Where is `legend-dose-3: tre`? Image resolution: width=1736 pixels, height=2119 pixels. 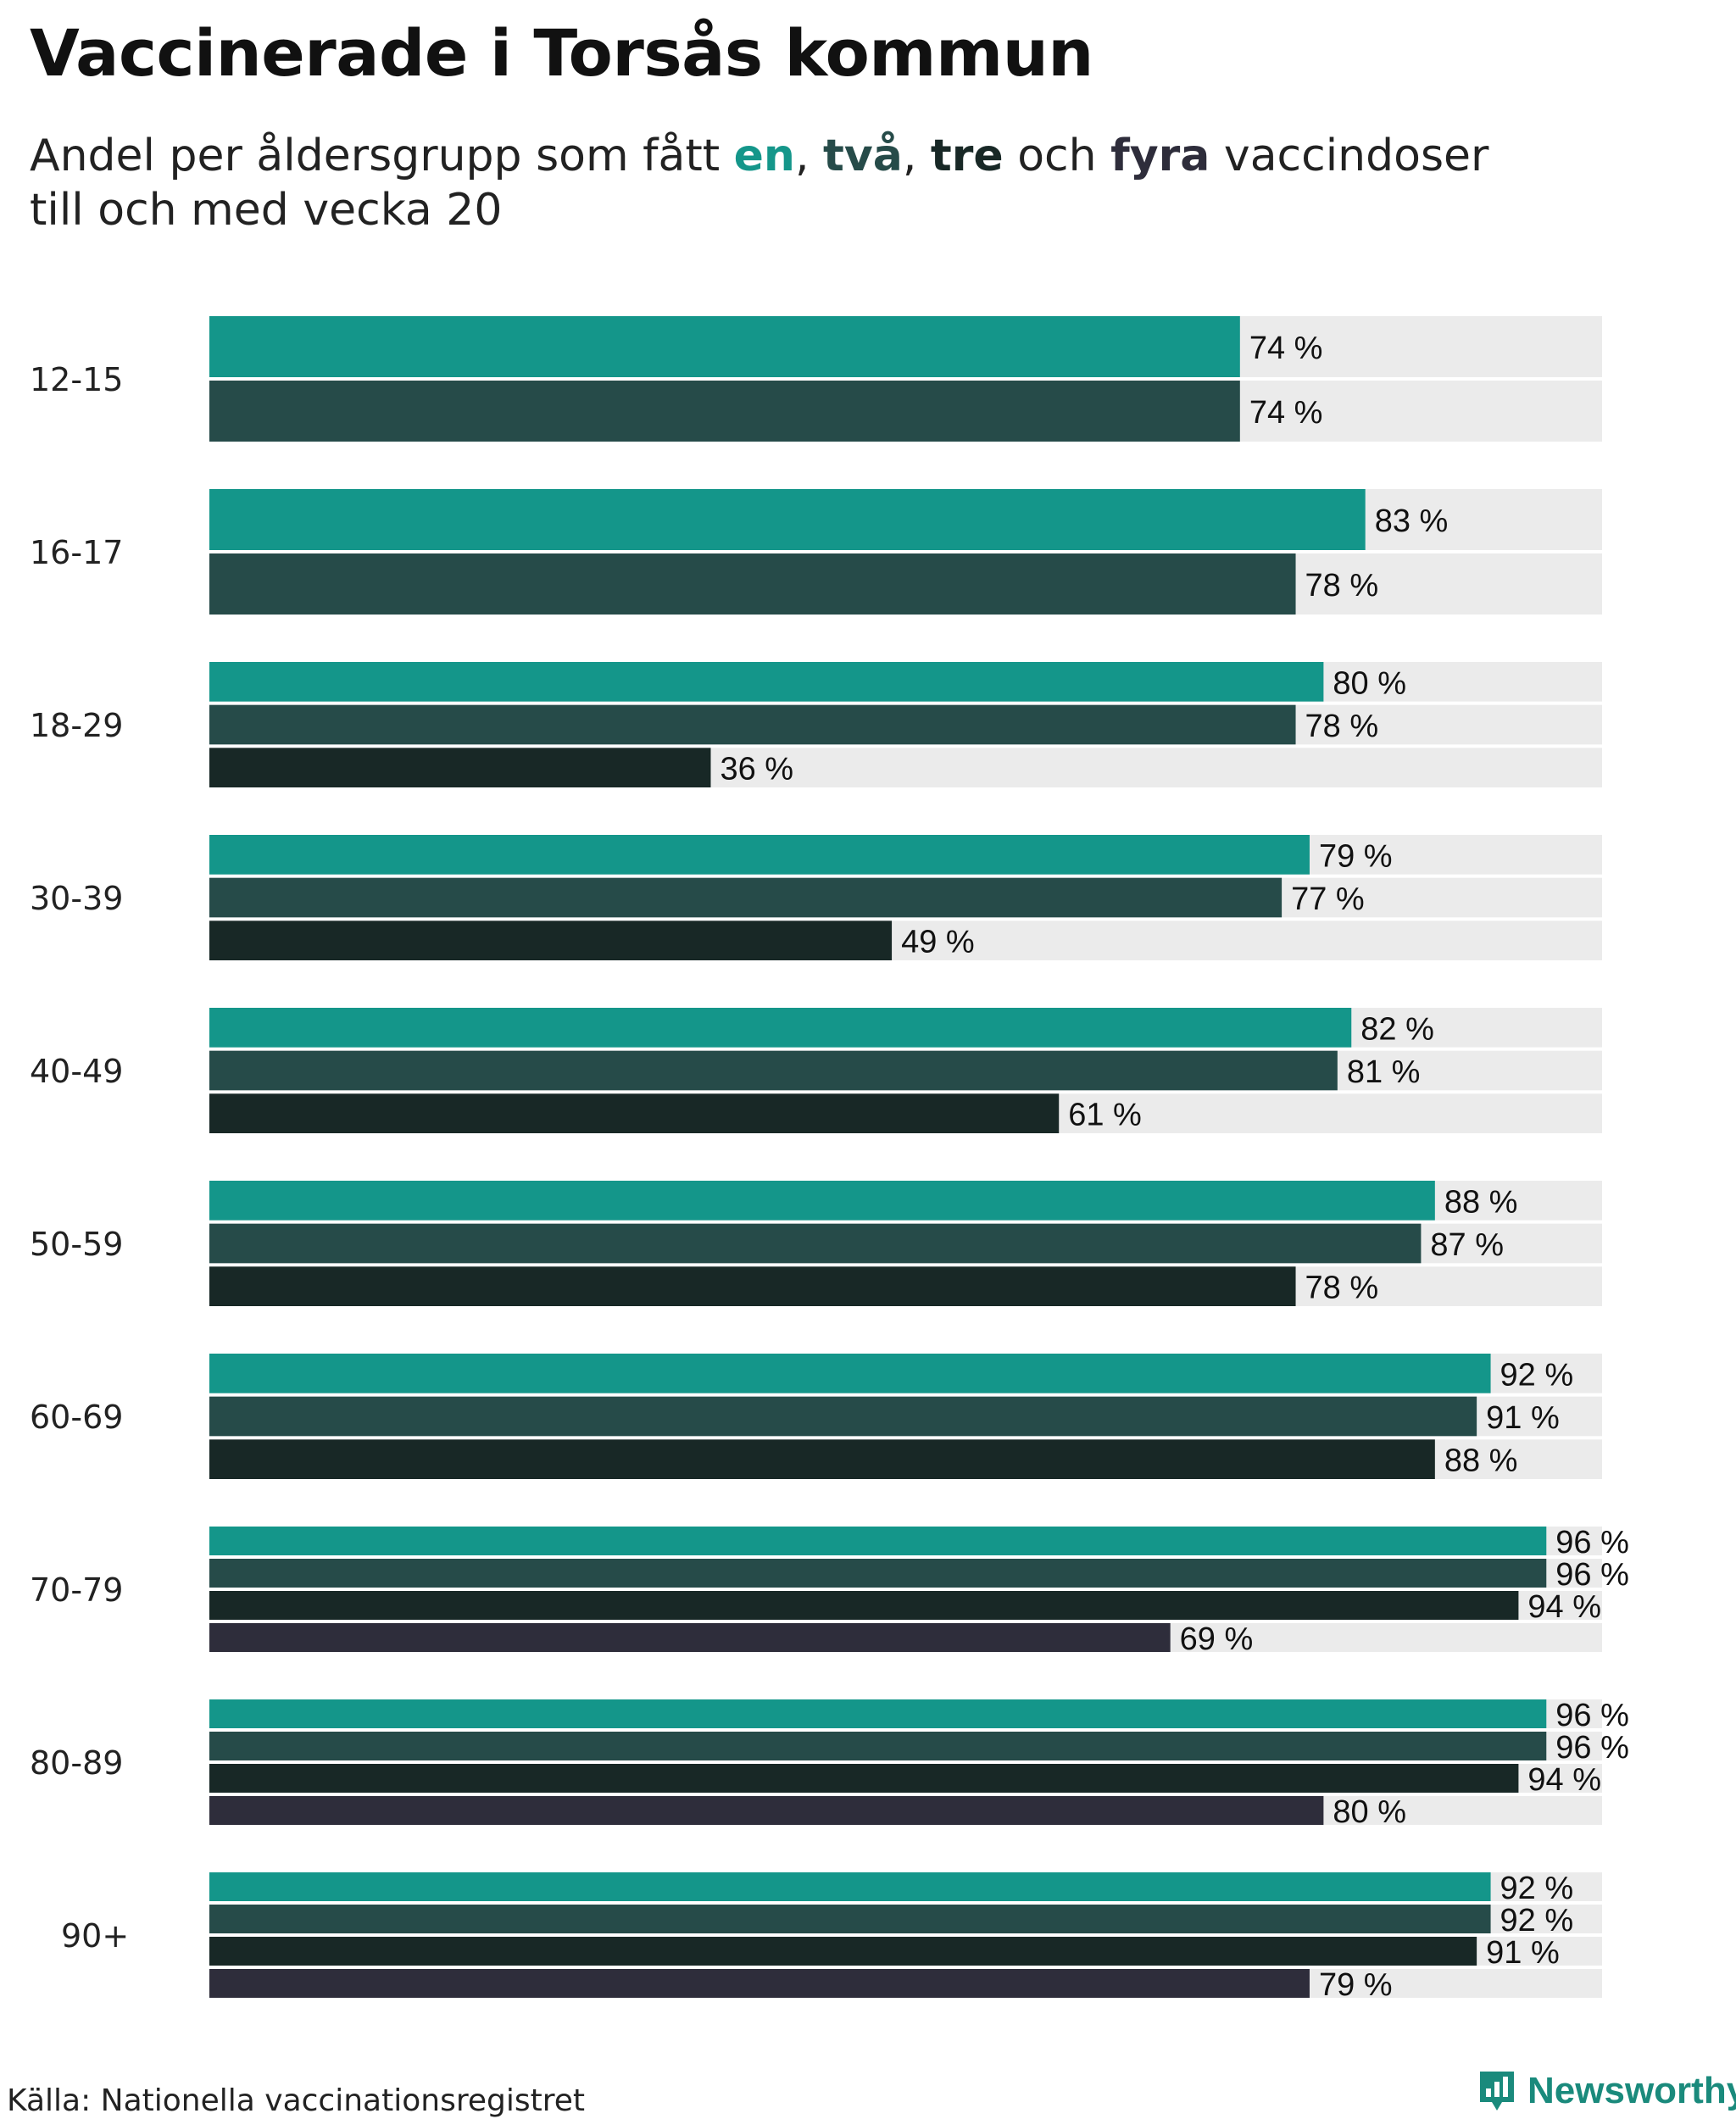 legend-dose-3: tre is located at coordinates (967, 156).